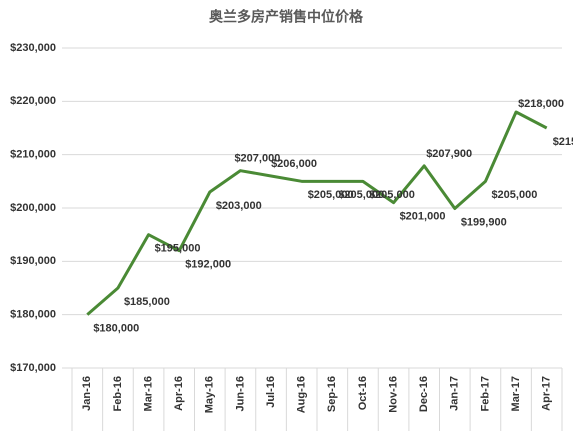 The image size is (573, 436). I want to click on x-tick-label: Dec-16, so click(424, 394).